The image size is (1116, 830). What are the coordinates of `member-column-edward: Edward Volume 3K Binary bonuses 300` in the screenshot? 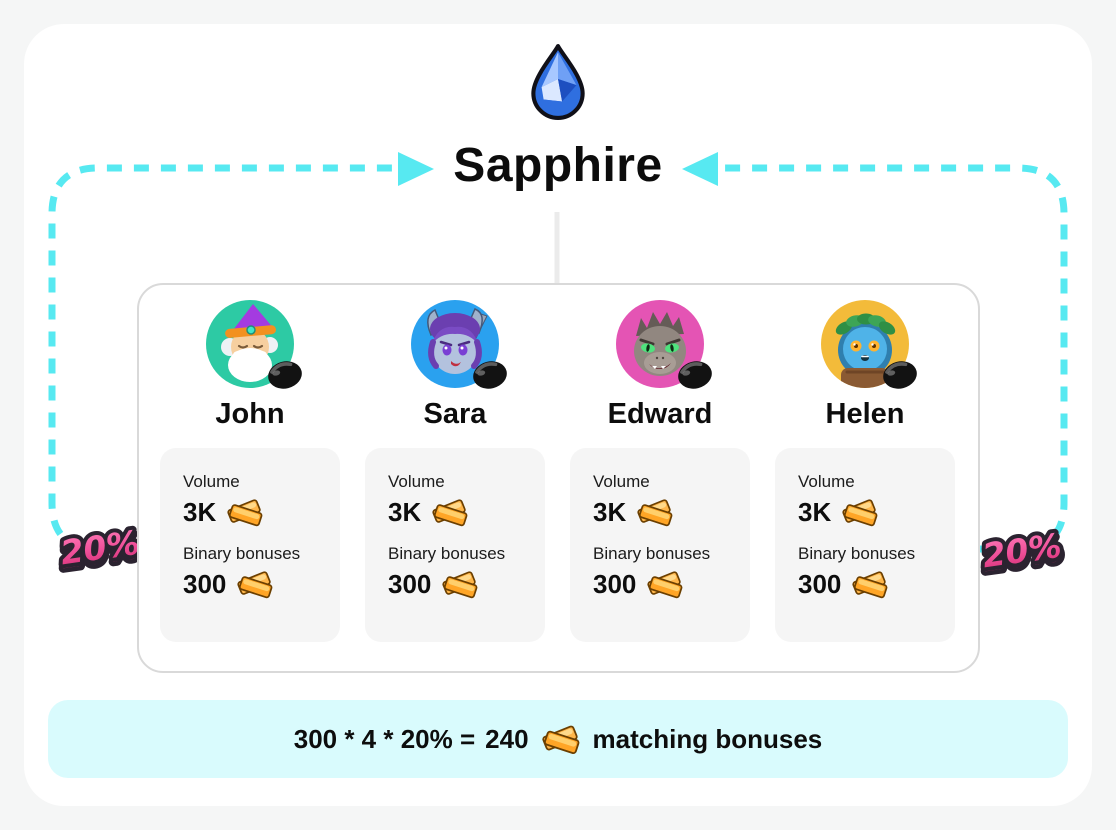 It's located at (660, 484).